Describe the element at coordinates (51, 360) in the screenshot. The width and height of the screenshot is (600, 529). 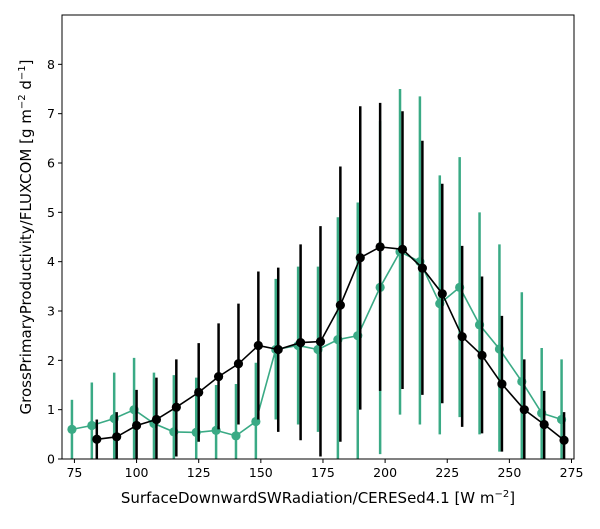
I see `y-tick-label-2: 2` at that location.